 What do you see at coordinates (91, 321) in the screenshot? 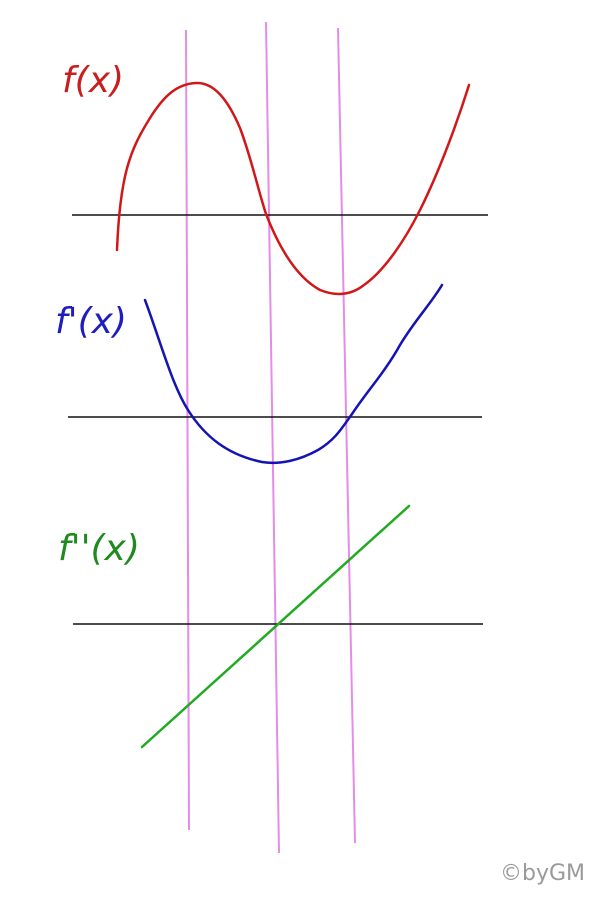
I see `label-f-prime: f'(x)` at bounding box center [91, 321].